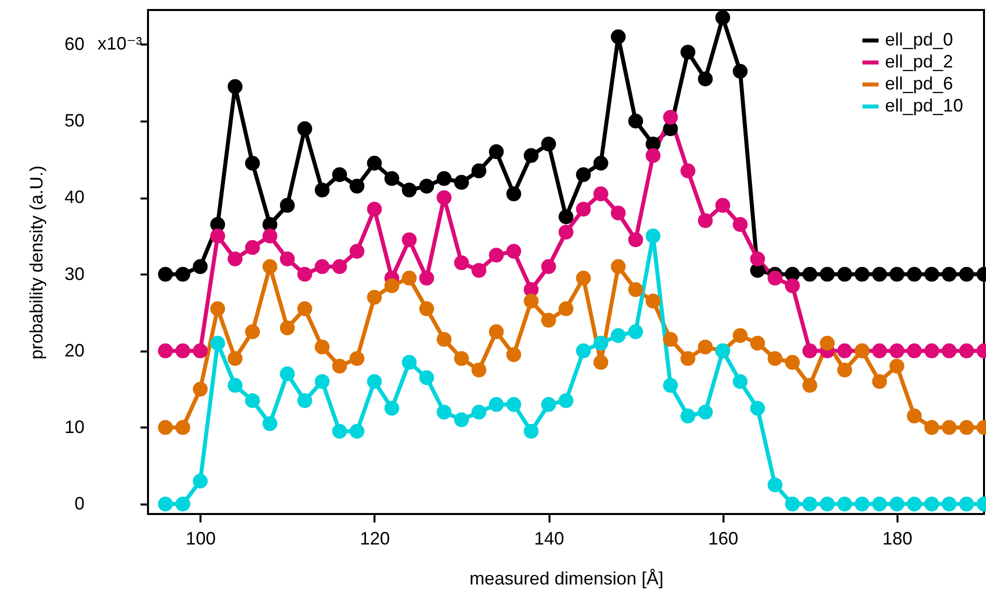  Describe the element at coordinates (74, 120) in the screenshot. I see `y-tick-label: 50` at that location.